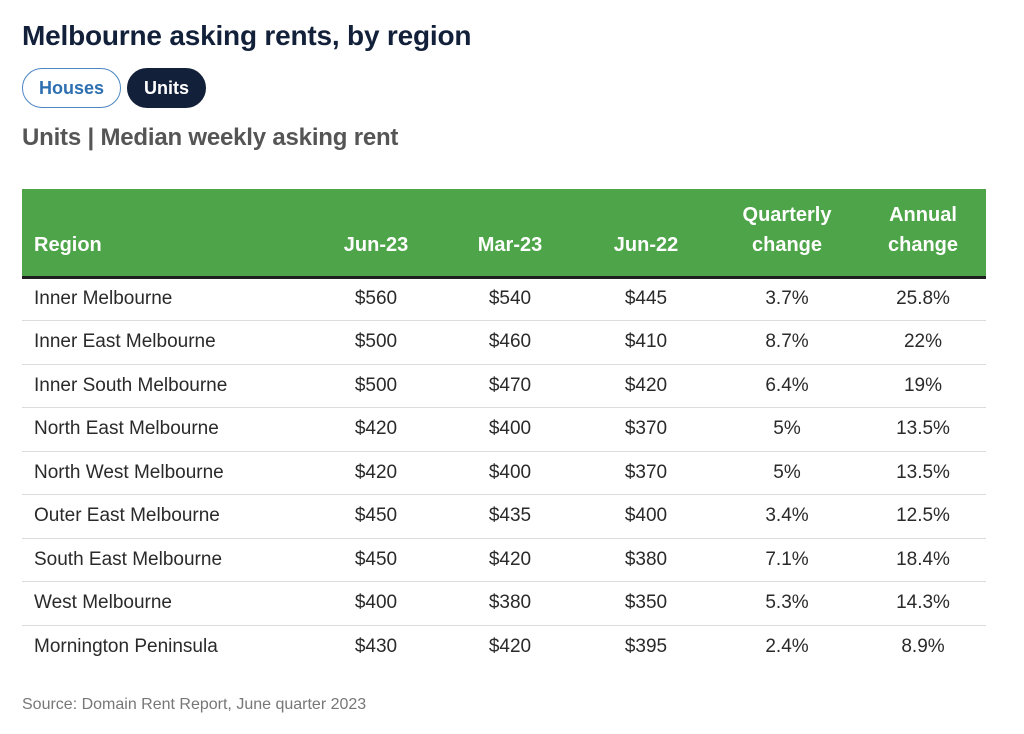 The width and height of the screenshot is (1024, 734). What do you see at coordinates (646, 646) in the screenshot?
I see `cell-jun-22: $395` at bounding box center [646, 646].